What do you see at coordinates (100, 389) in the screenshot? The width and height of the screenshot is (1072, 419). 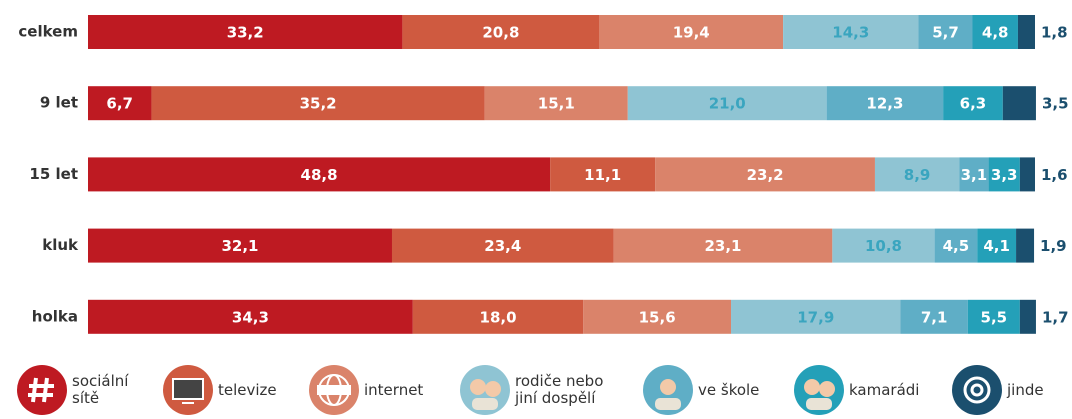 I see `legend-label: sociální sítě` at bounding box center [100, 389].